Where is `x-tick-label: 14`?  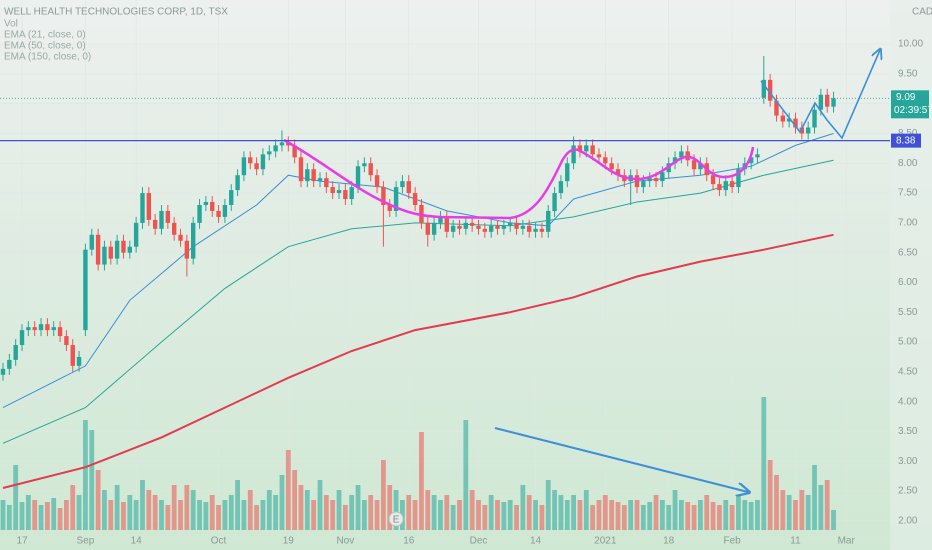
x-tick-label: 14 is located at coordinates (536, 541).